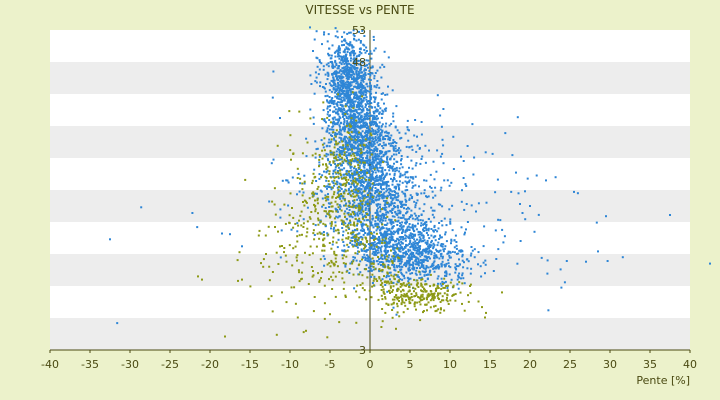  Describe the element at coordinates (610, 364) in the screenshot. I see `x-tick-label: 30` at that location.